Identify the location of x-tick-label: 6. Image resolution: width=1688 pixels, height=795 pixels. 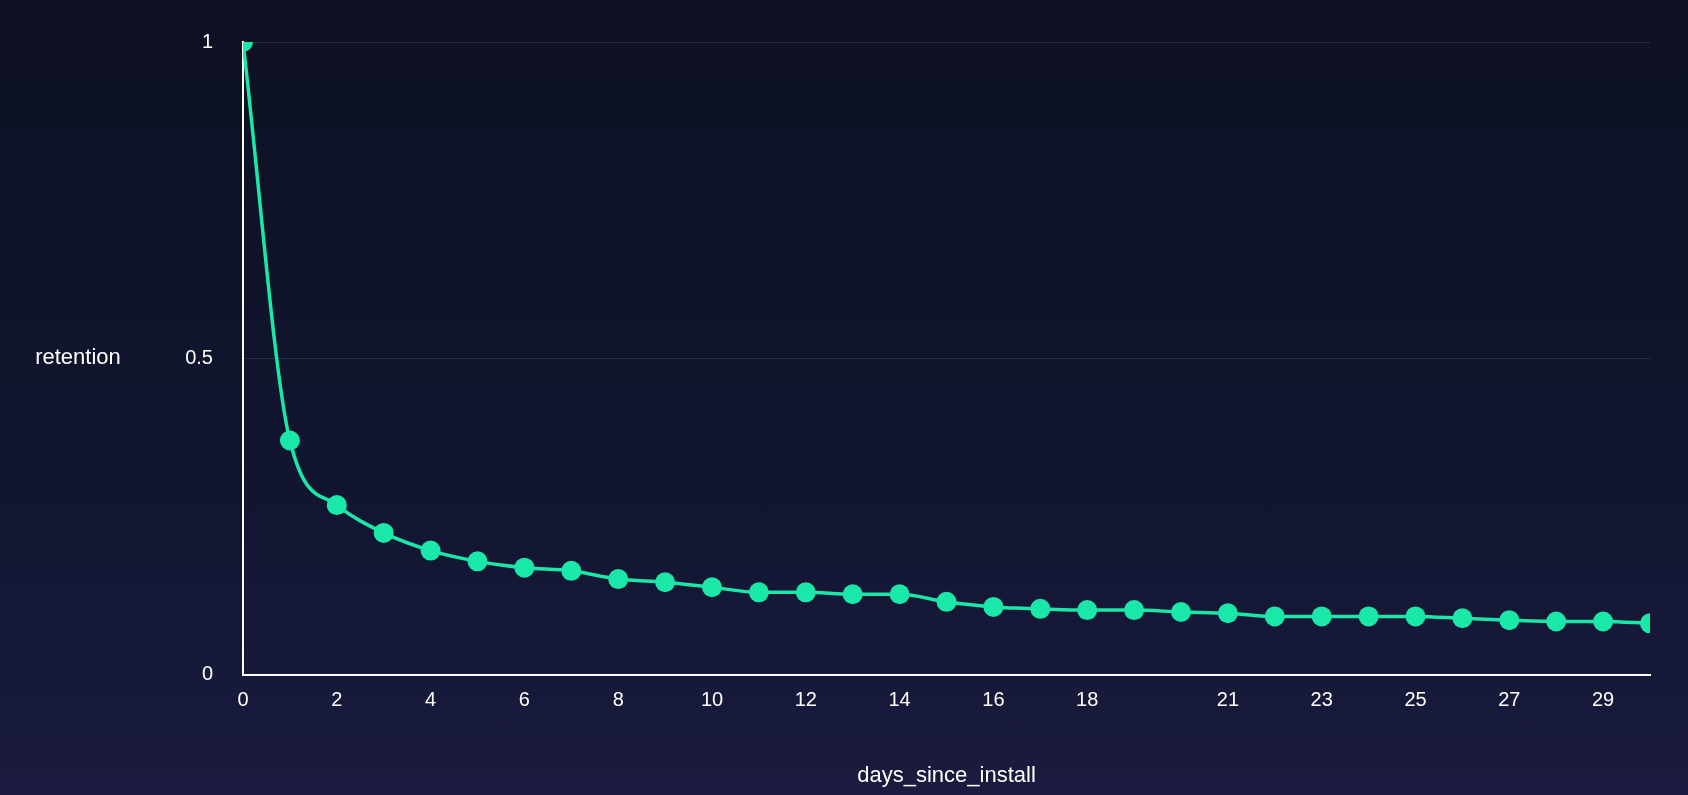
(524, 699).